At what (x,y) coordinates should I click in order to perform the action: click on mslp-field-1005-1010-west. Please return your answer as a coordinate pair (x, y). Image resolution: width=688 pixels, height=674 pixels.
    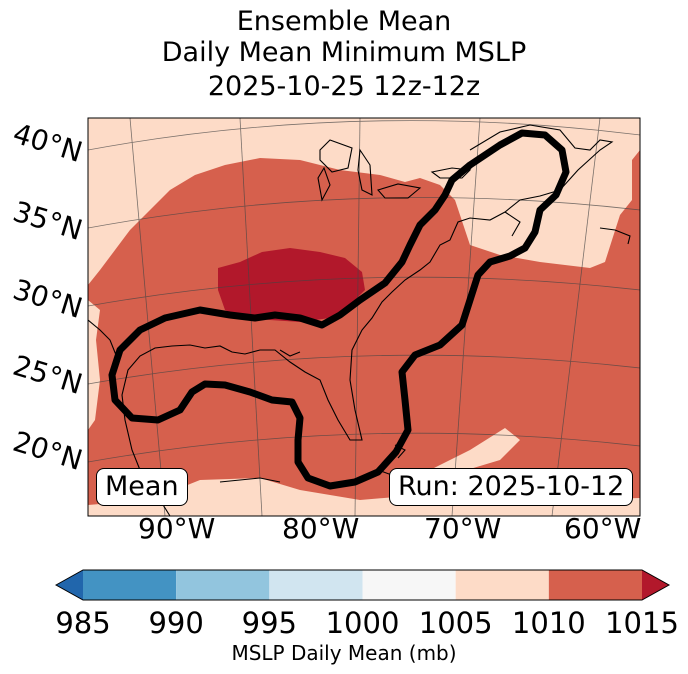
    Looking at the image, I should click on (94, 365).